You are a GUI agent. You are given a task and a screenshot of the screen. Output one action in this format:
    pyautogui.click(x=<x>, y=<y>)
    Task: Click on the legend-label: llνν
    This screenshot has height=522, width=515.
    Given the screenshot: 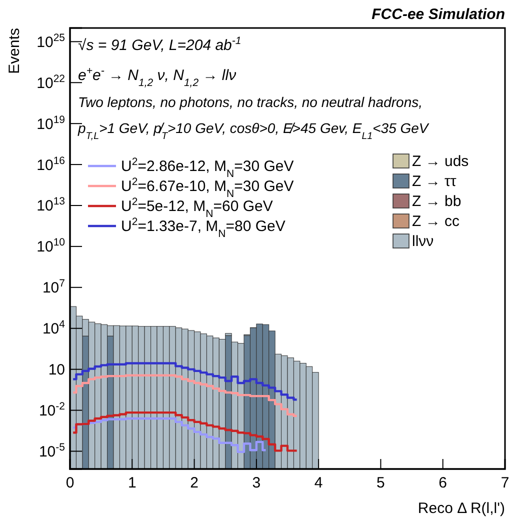 What is the action you would take?
    pyautogui.click(x=423, y=241)
    